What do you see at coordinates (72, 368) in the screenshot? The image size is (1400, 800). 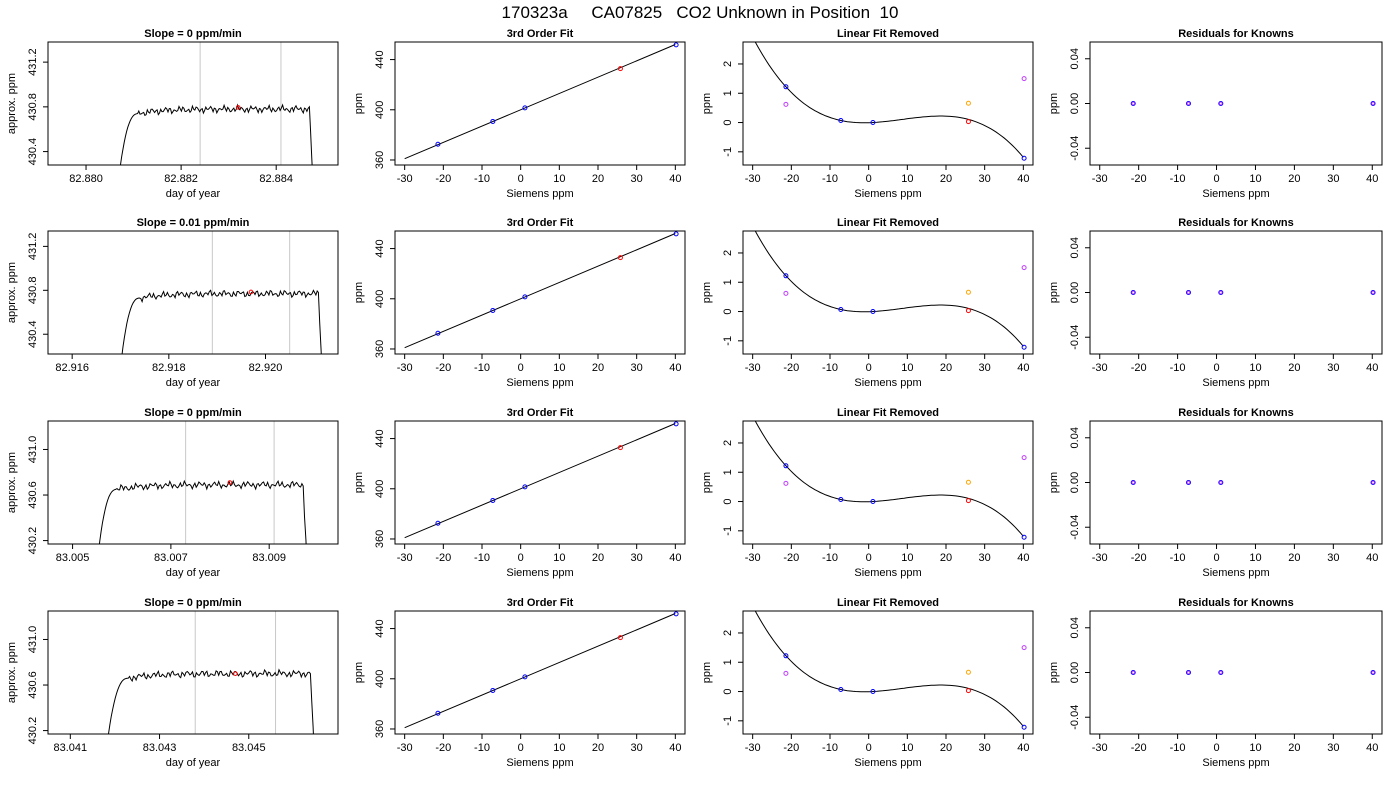 I see `trace-x-tick-label: 82.916` at bounding box center [72, 368].